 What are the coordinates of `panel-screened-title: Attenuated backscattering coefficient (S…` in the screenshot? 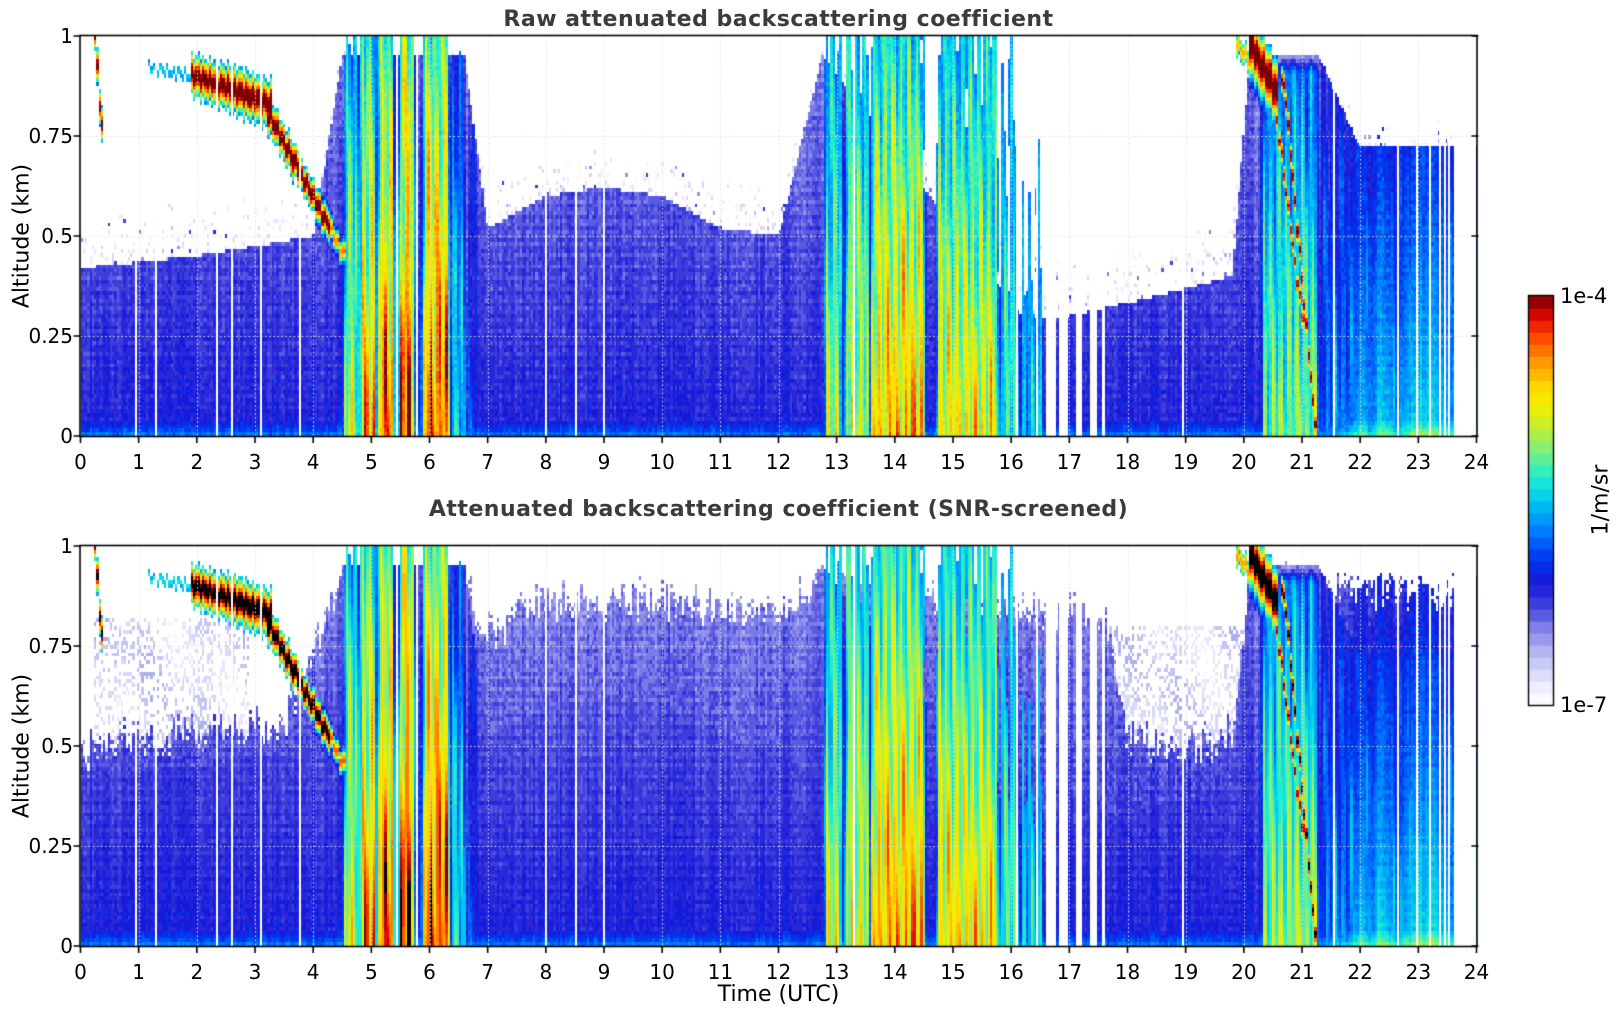 It's located at (778, 509).